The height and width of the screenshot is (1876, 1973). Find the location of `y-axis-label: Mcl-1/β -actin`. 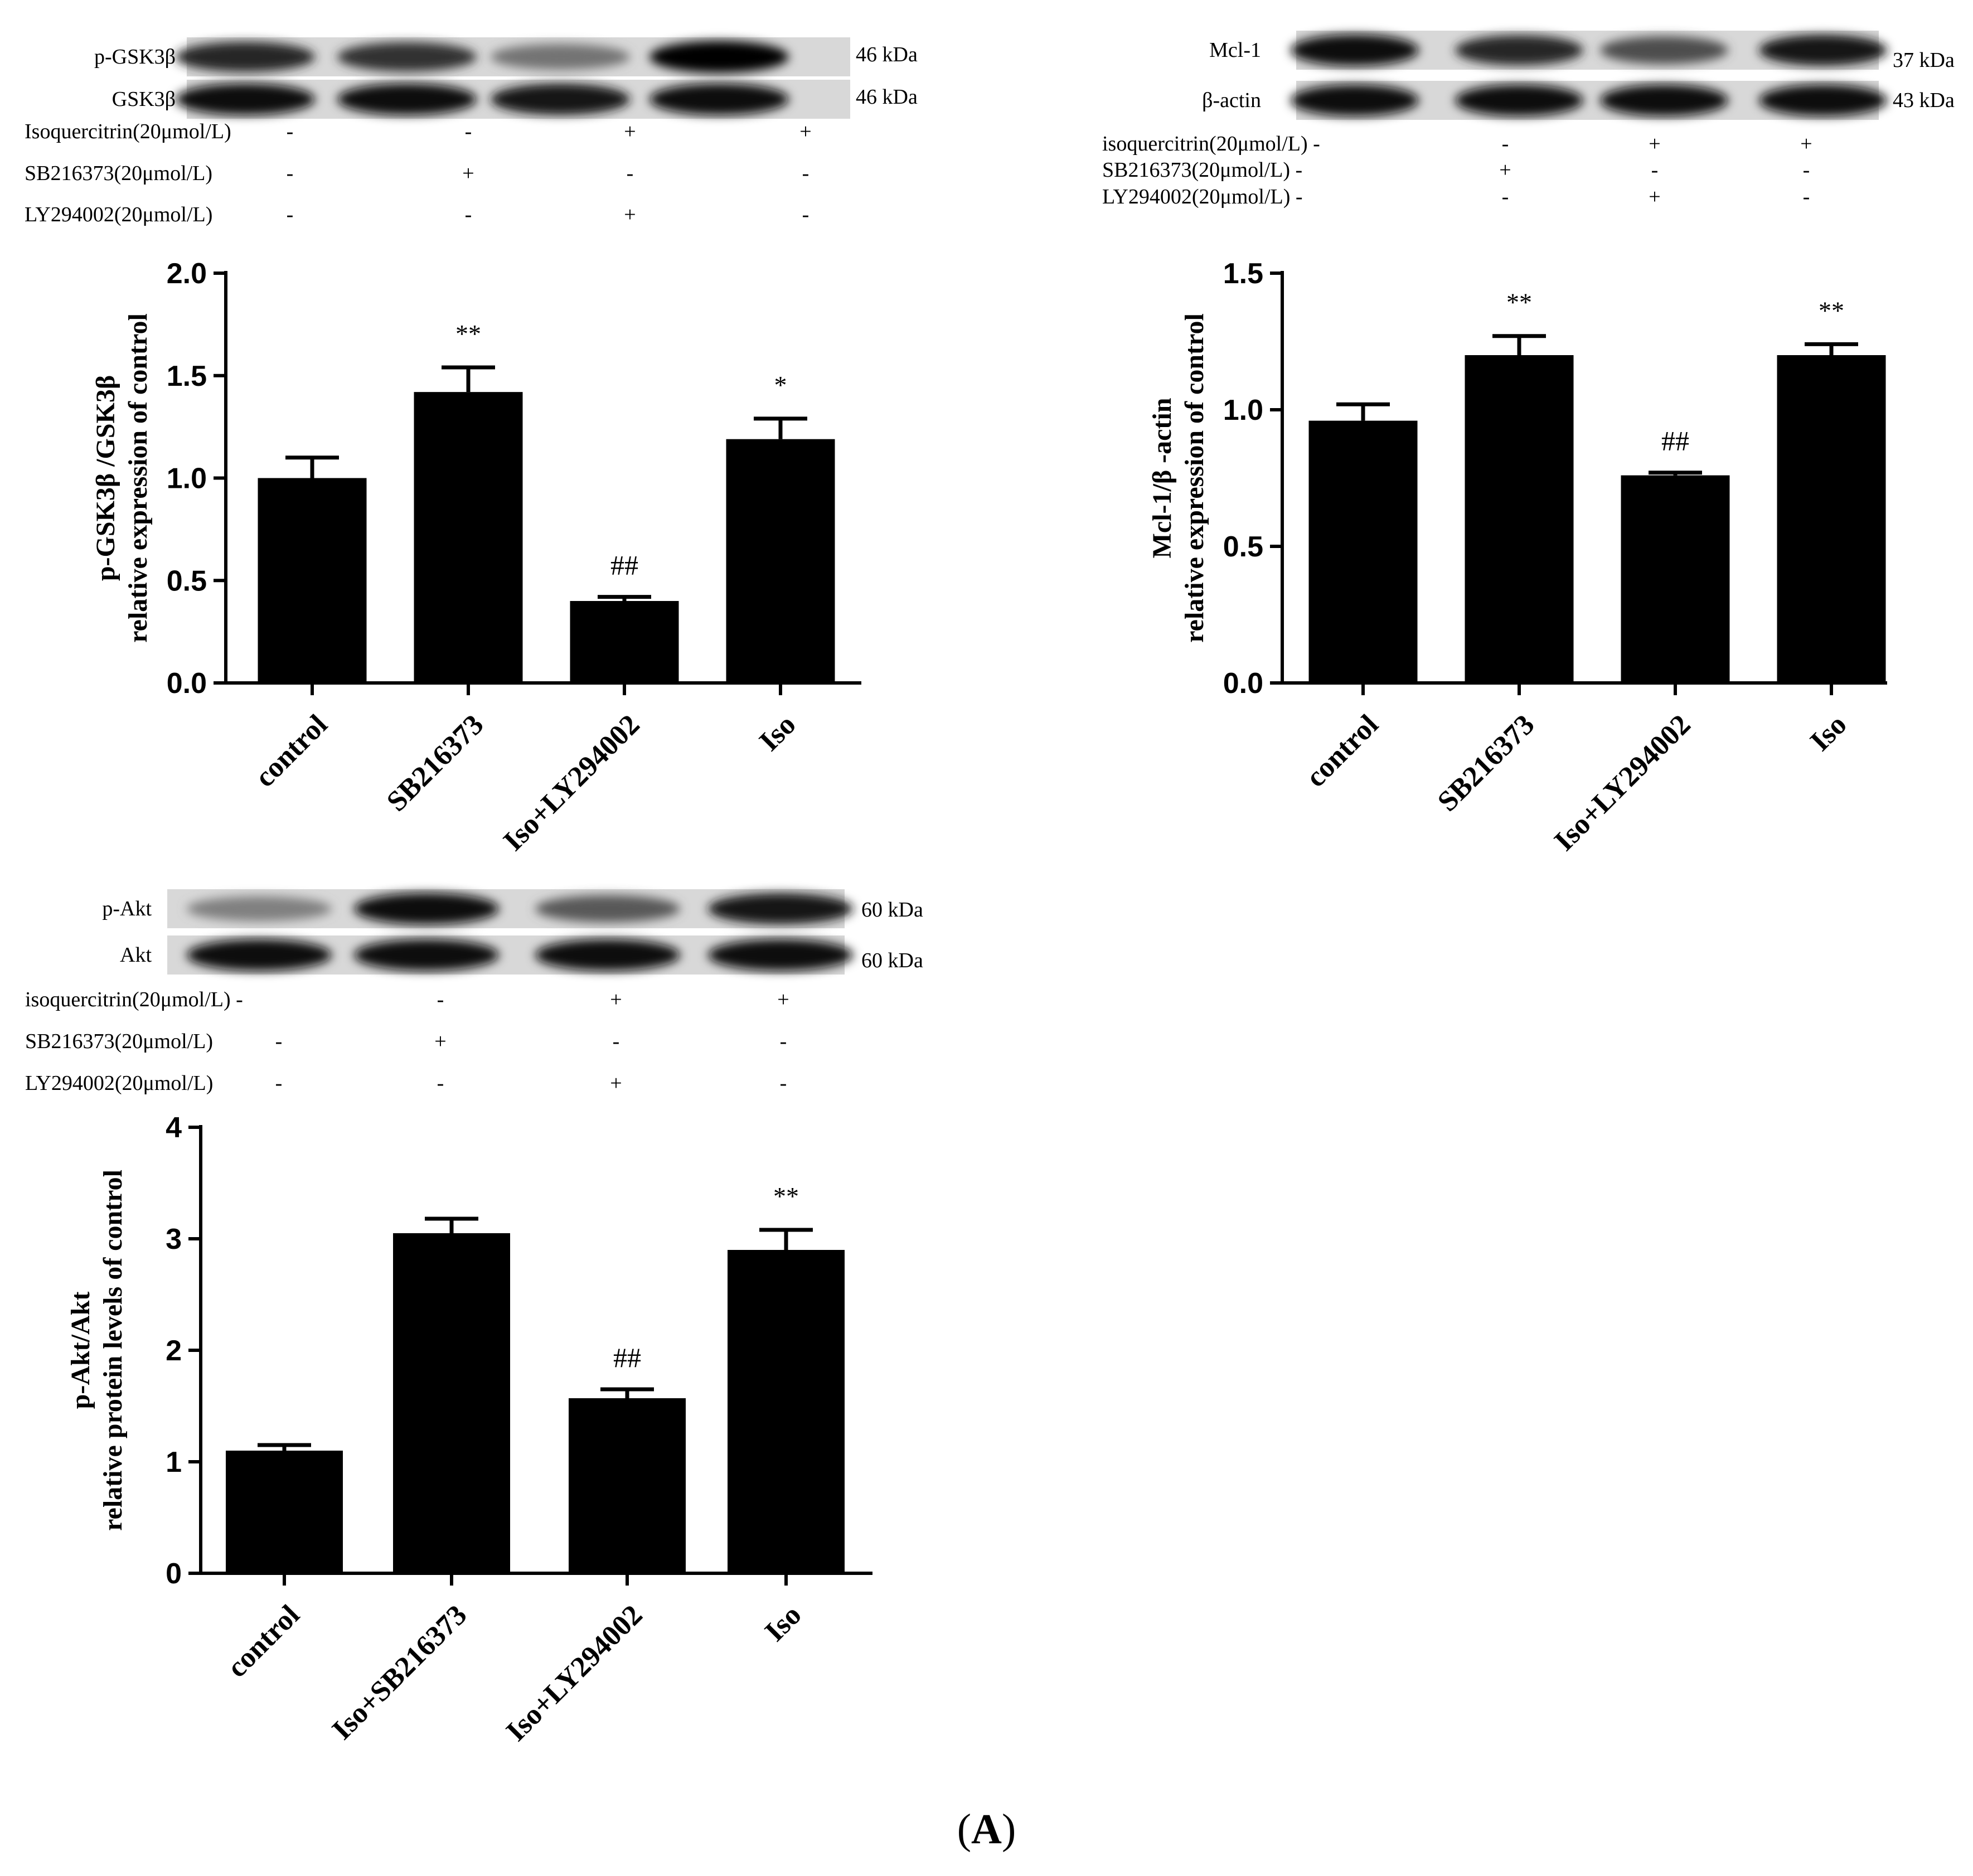

y-axis-label: Mcl-1/β -actin is located at coordinates (1162, 479).